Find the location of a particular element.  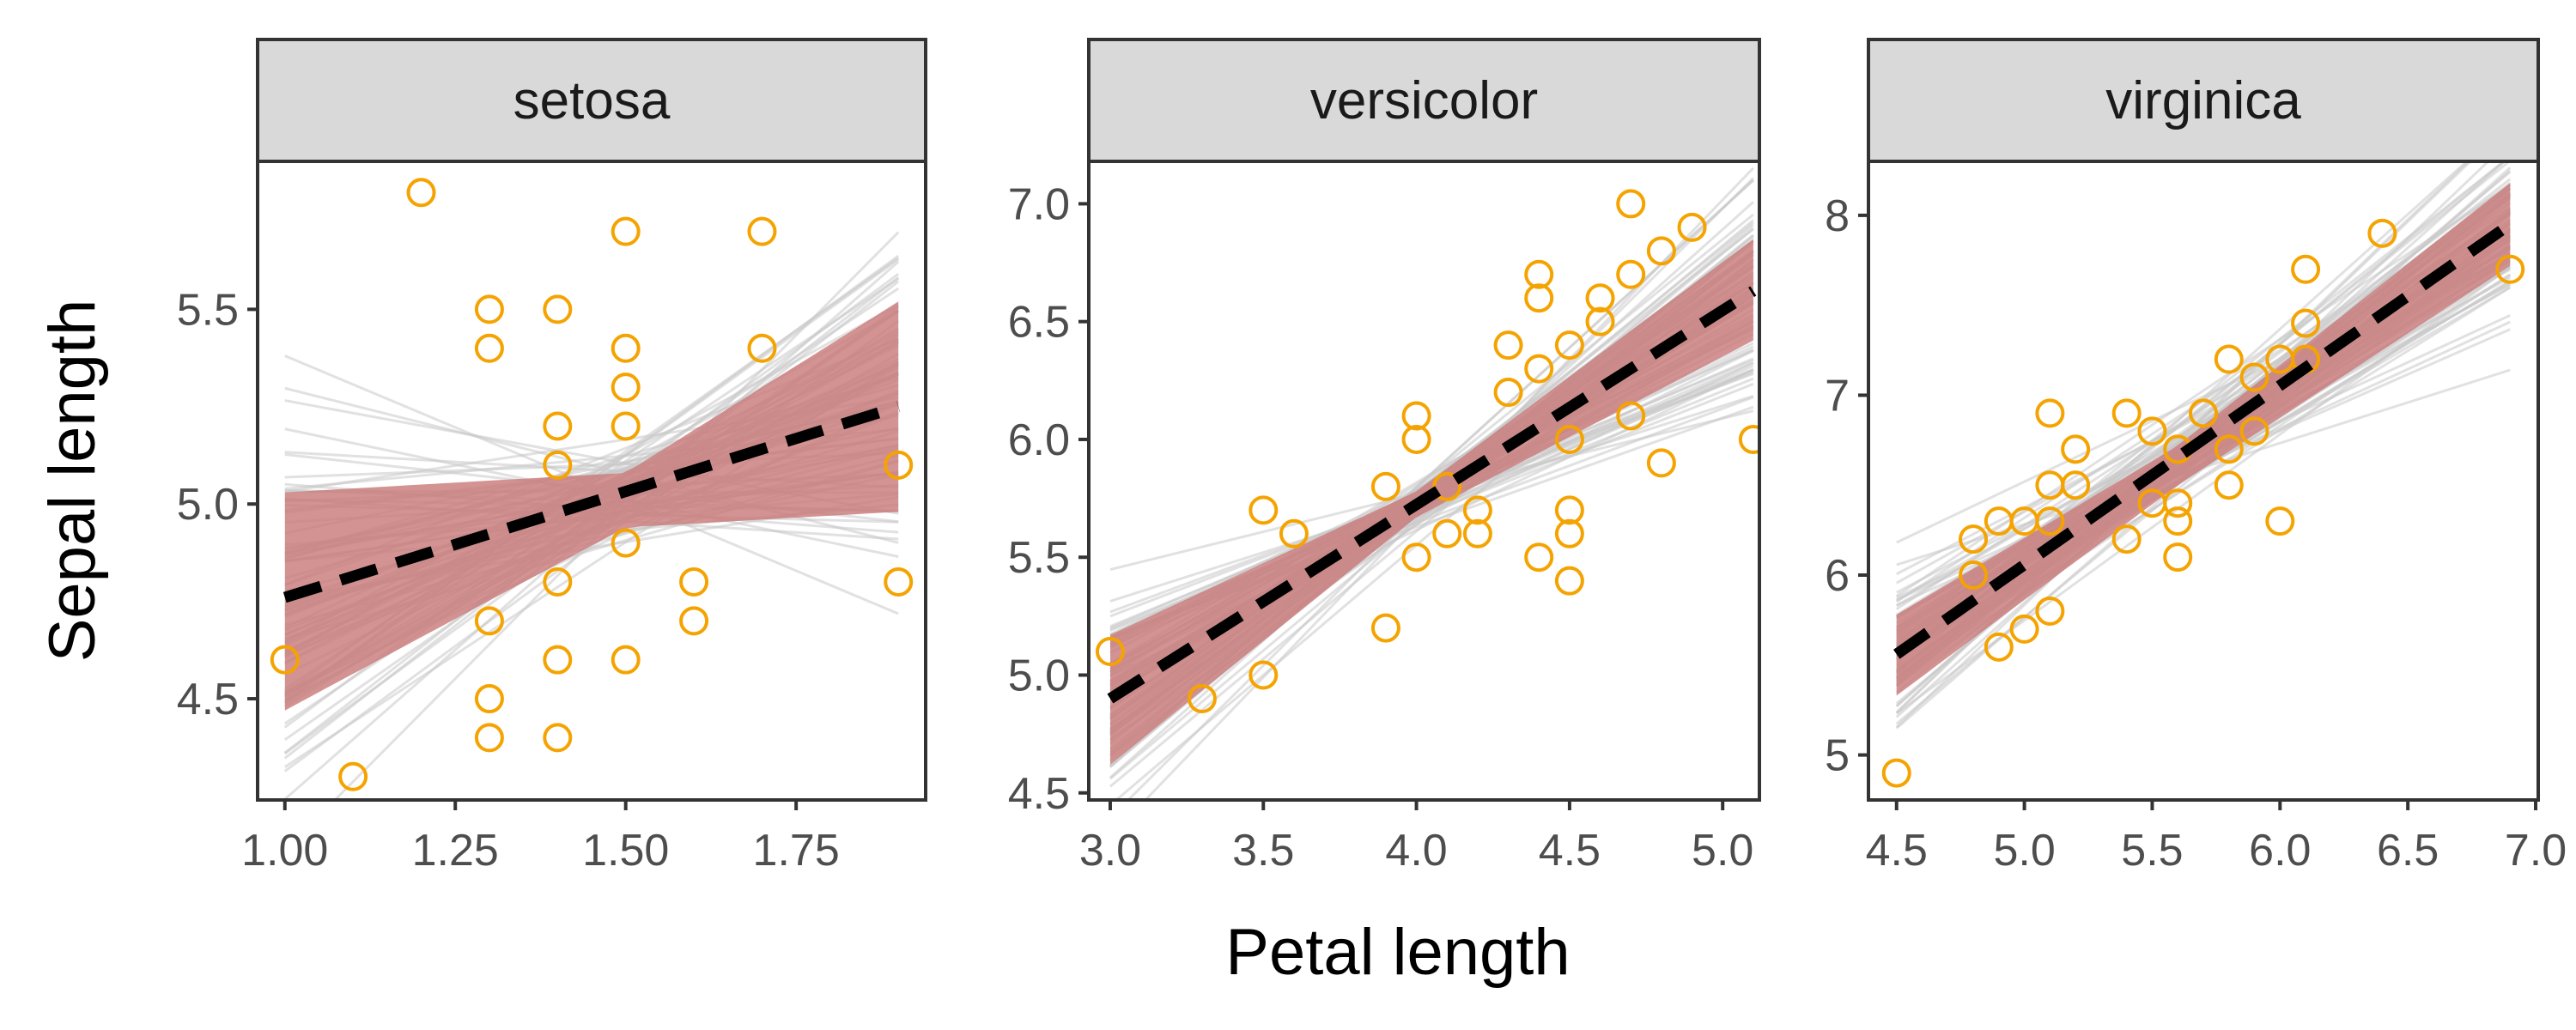

x-axis-title: Petal length is located at coordinates (1397, 952).